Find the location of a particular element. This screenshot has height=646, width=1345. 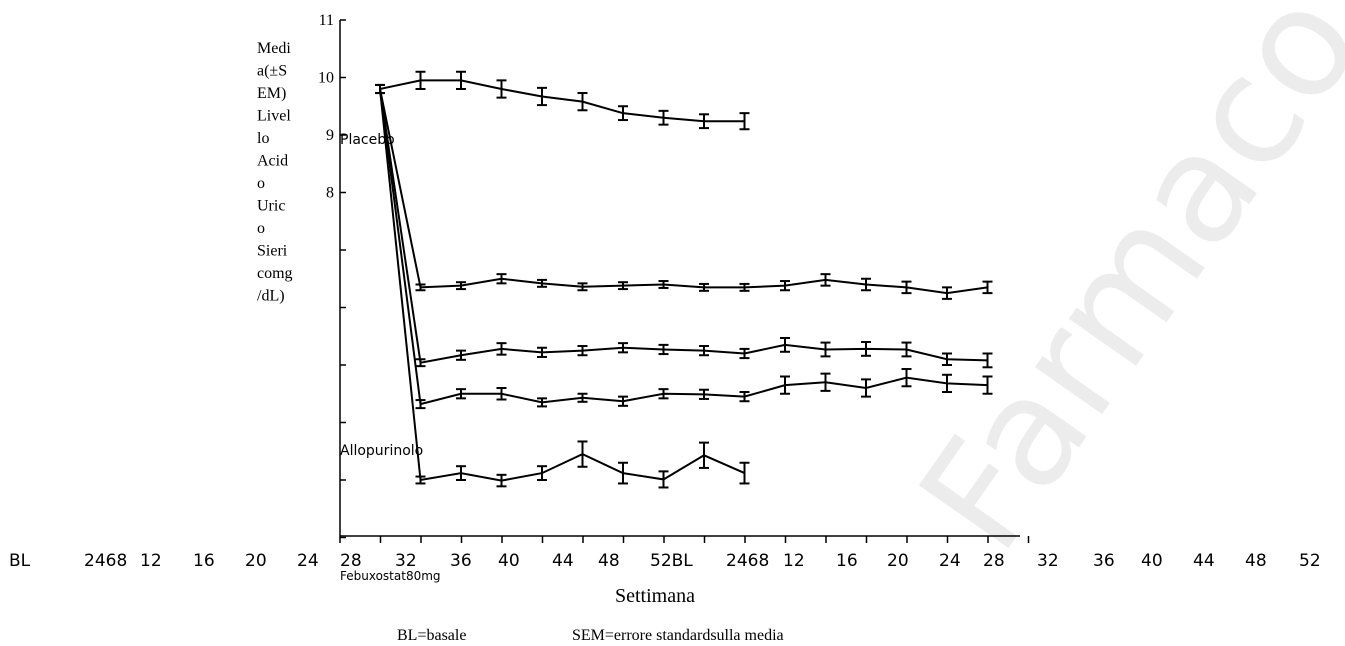

x-tick-label: 52 is located at coordinates (1310, 561).